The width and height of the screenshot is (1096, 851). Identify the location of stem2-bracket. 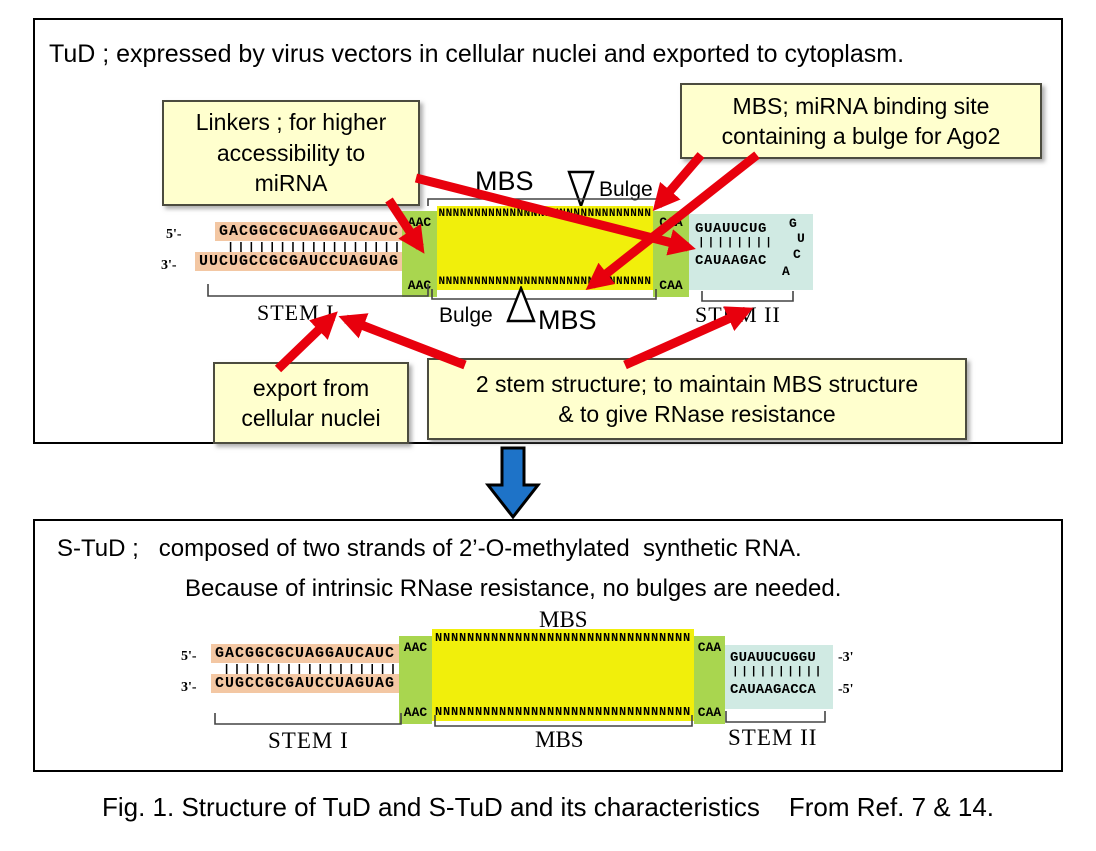
(747, 296).